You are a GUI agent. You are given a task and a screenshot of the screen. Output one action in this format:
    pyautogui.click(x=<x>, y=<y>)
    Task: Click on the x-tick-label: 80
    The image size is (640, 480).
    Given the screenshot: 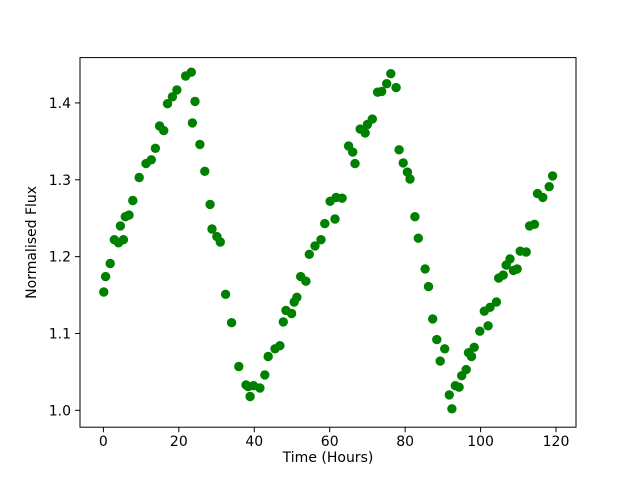 What is the action you would take?
    pyautogui.click(x=405, y=442)
    